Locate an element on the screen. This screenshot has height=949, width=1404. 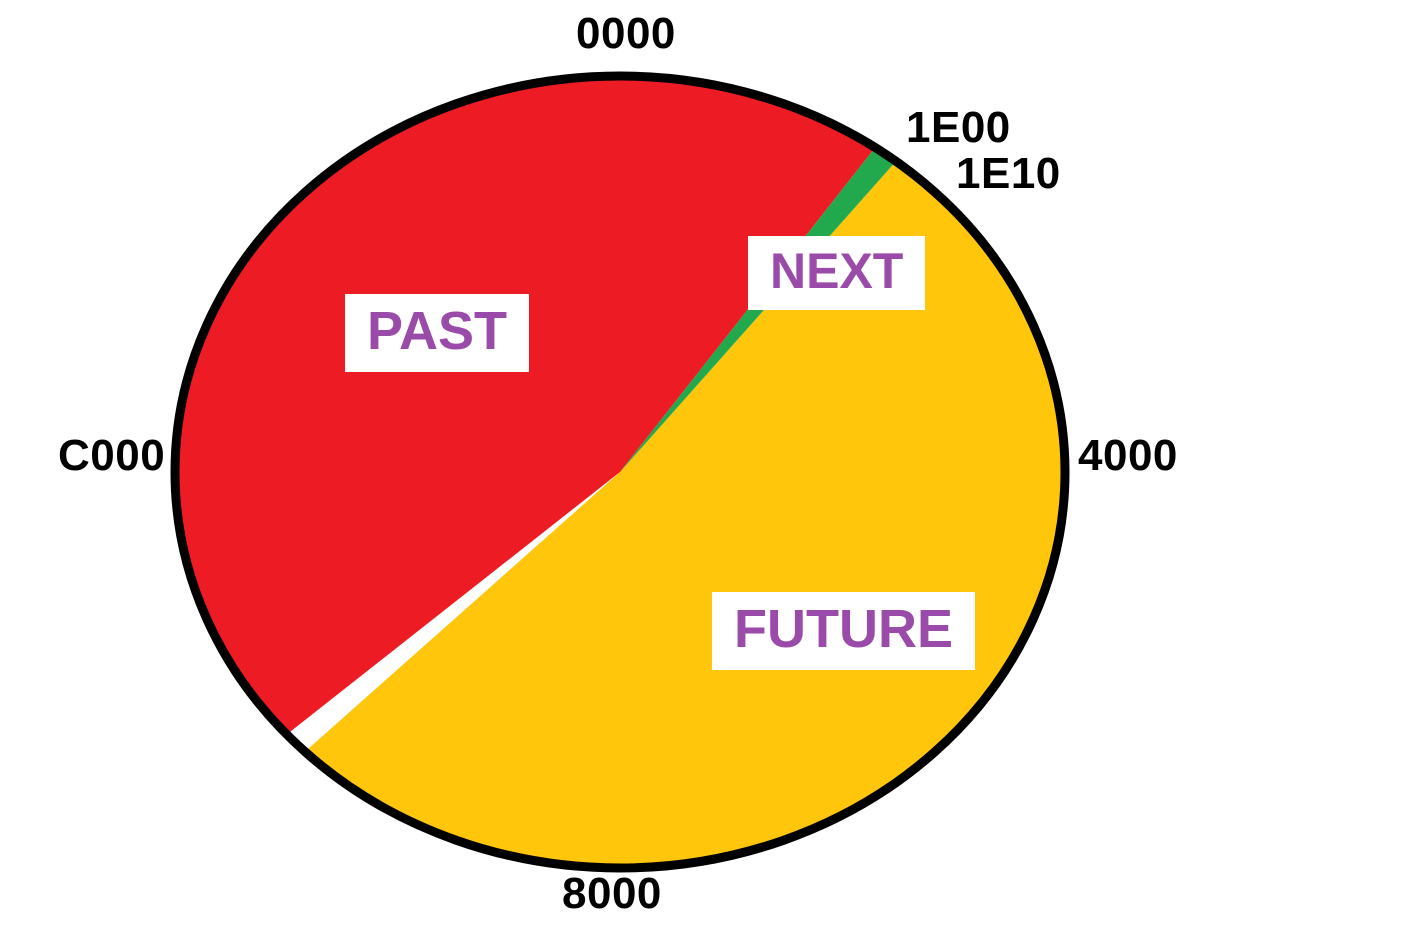
tick-label-0000: 0000 is located at coordinates (626, 33).